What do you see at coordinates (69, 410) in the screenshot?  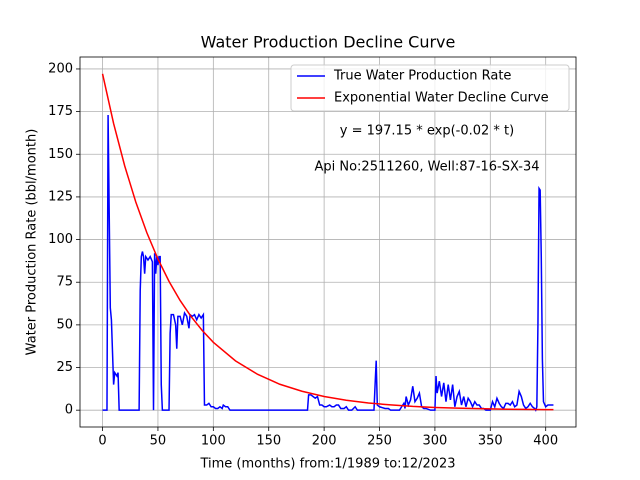 I see `y-tick-label: 0` at bounding box center [69, 410].